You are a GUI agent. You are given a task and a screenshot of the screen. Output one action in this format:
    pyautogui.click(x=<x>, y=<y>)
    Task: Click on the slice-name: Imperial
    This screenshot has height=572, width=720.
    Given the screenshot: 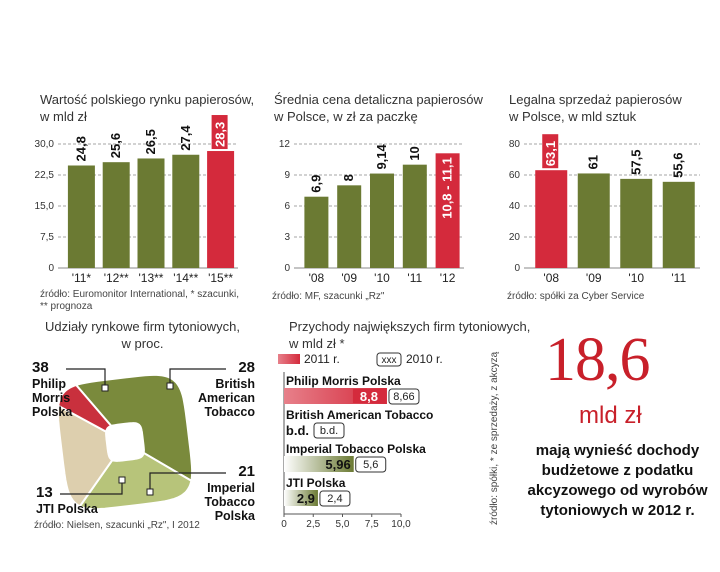 What is the action you would take?
    pyautogui.click(x=231, y=488)
    